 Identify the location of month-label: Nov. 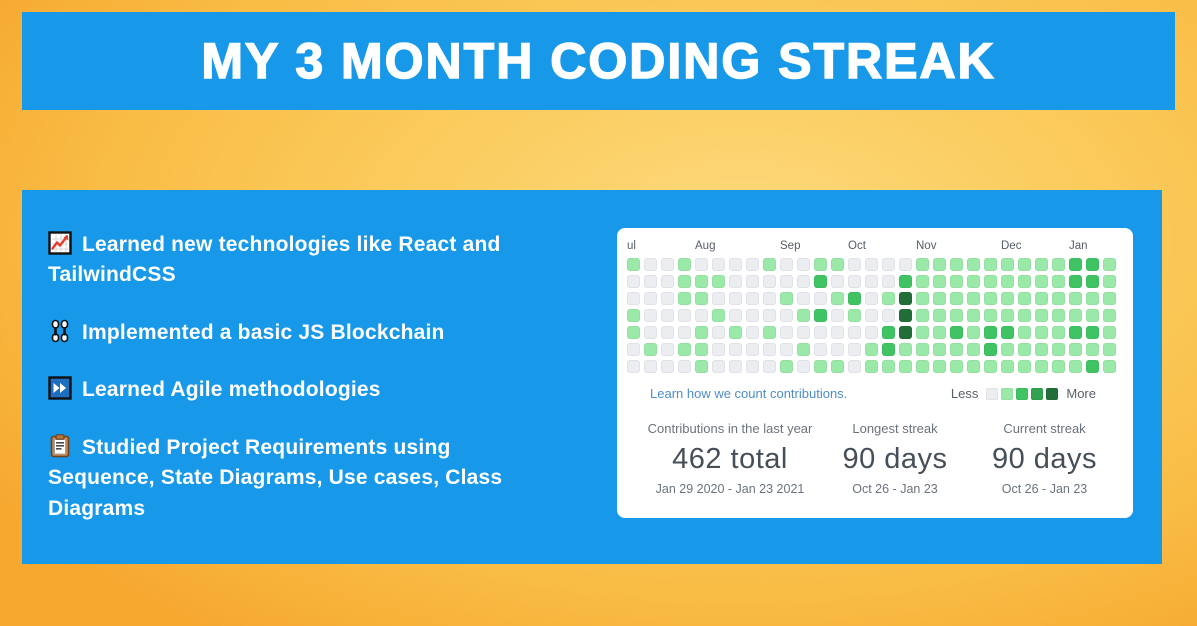
(926, 246).